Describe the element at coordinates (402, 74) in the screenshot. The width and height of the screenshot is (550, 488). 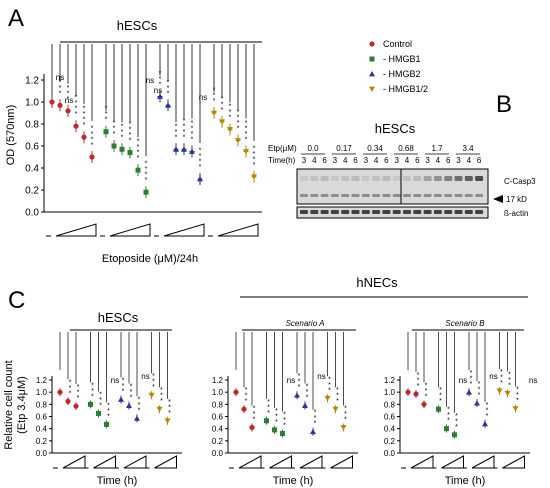
I see `legend-item: - HMGB2` at that location.